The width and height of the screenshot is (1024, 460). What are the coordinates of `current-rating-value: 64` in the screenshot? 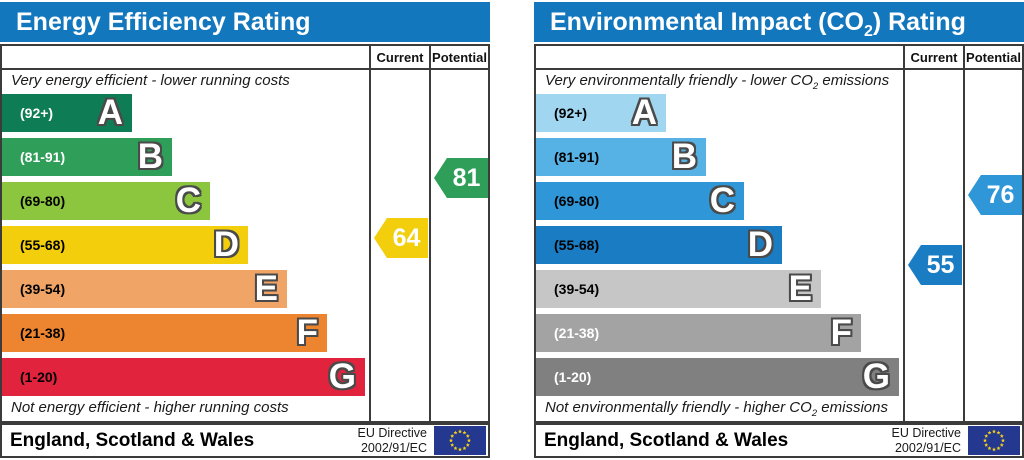 It's located at (406, 237).